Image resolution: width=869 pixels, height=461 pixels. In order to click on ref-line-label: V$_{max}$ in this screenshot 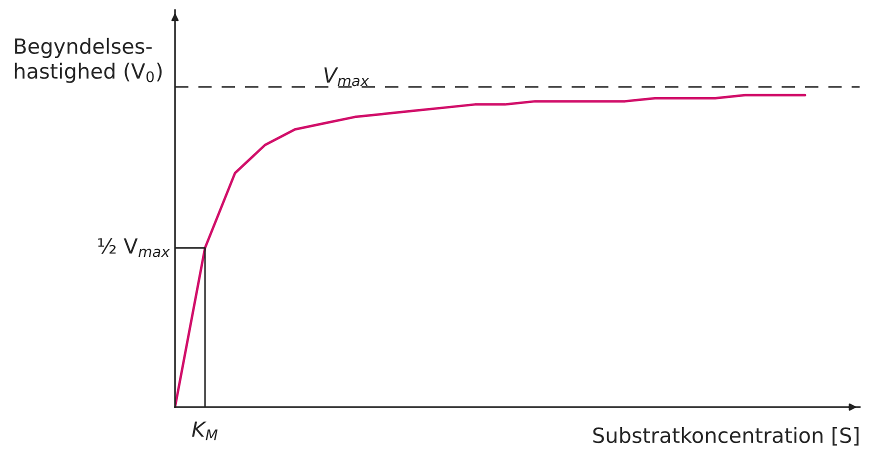, I will do `click(347, 76)`.